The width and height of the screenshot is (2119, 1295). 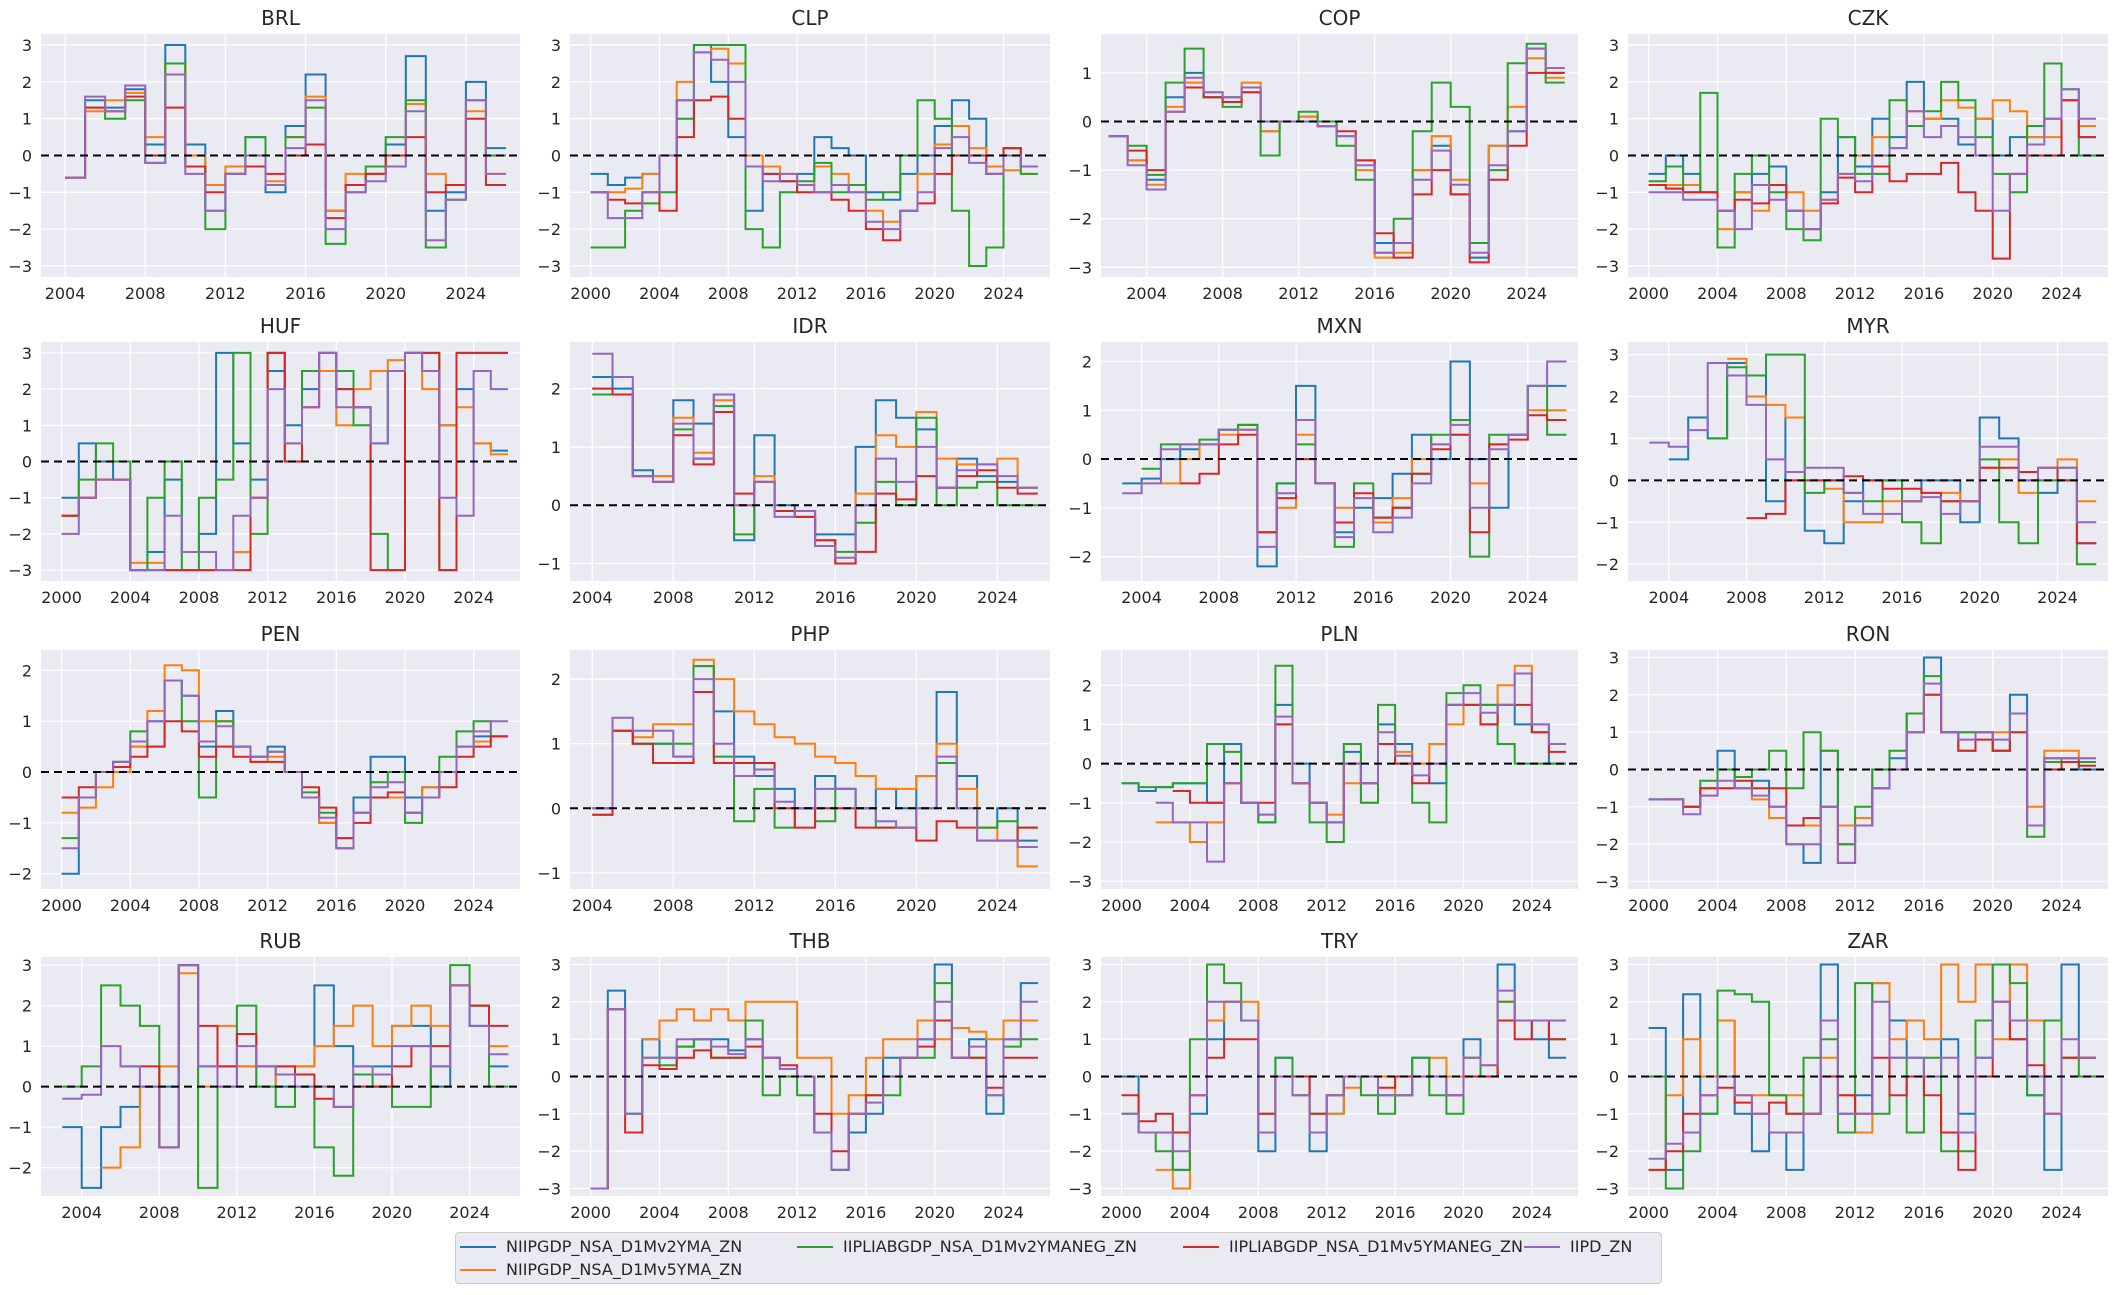 I want to click on legend-label: NIIPGDP_NSA_D1Mv5YMA_ZN, so click(x=624, y=1269).